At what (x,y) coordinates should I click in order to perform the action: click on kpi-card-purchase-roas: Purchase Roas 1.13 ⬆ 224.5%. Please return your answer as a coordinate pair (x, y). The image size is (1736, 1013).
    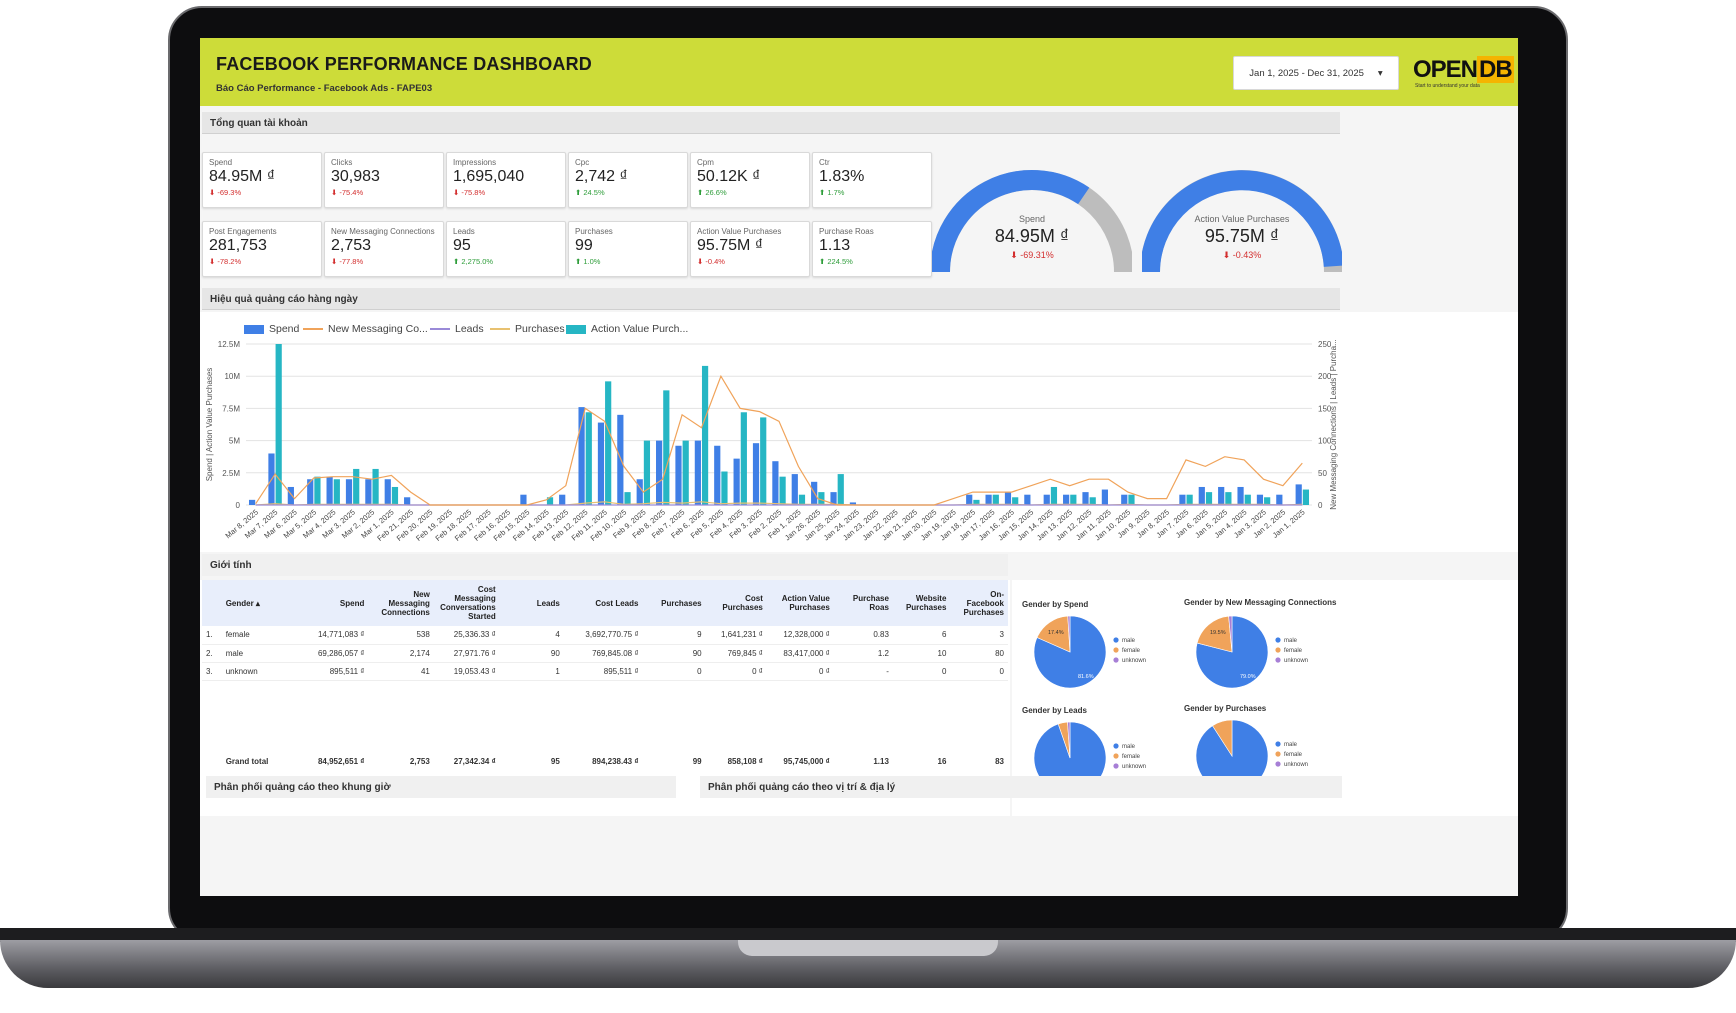
    Looking at the image, I should click on (872, 249).